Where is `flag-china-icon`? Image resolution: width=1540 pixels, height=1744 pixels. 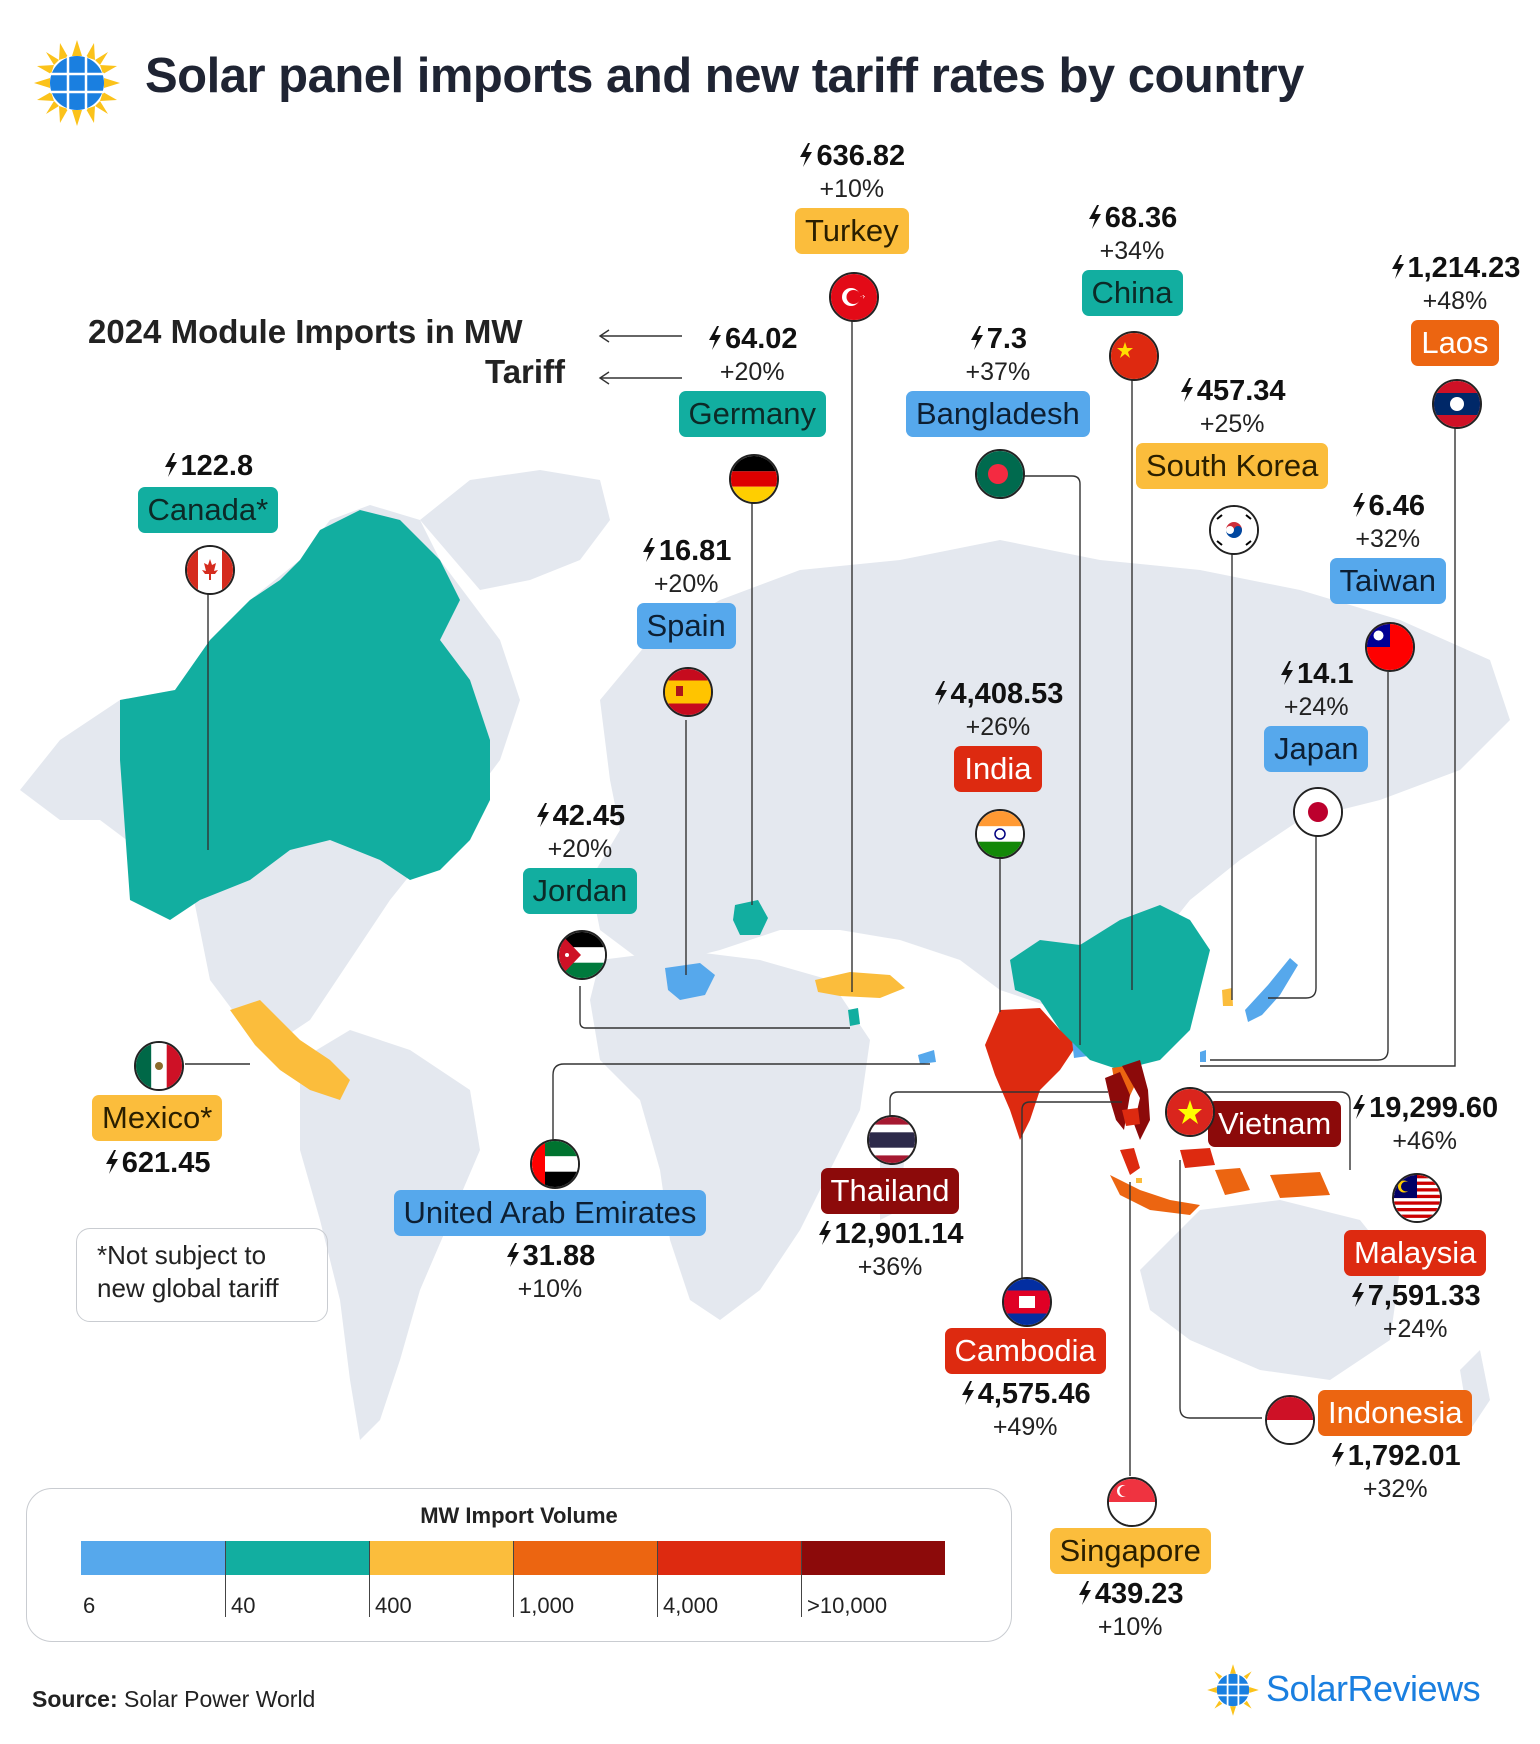 flag-china-icon is located at coordinates (1134, 356).